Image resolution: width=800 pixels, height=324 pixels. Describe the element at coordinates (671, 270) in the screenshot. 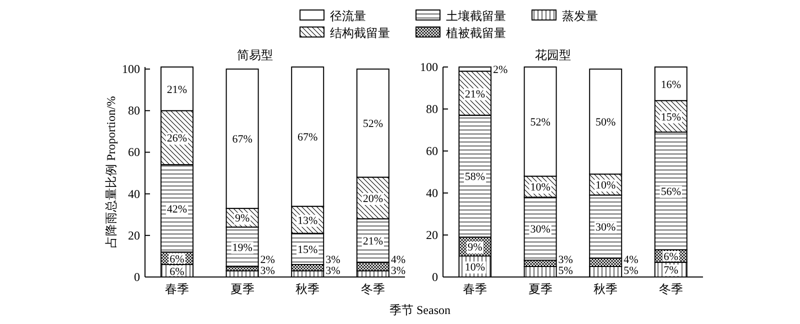

I see `data-label: 7%` at that location.